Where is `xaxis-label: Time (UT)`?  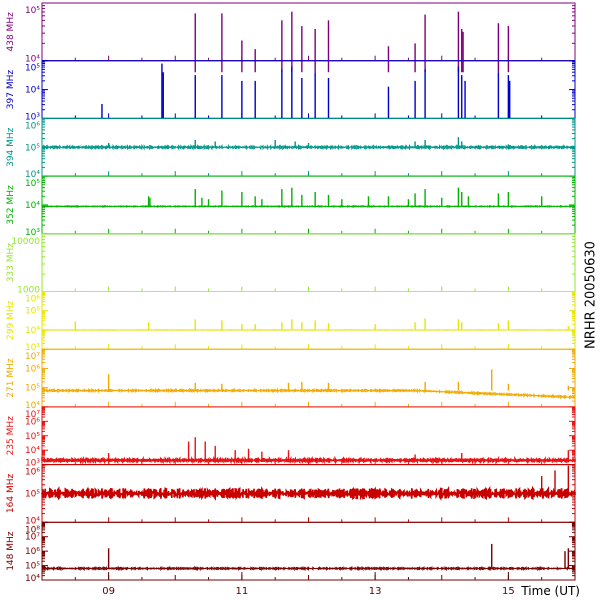 xaxis-label: Time (UT) is located at coordinates (550, 591).